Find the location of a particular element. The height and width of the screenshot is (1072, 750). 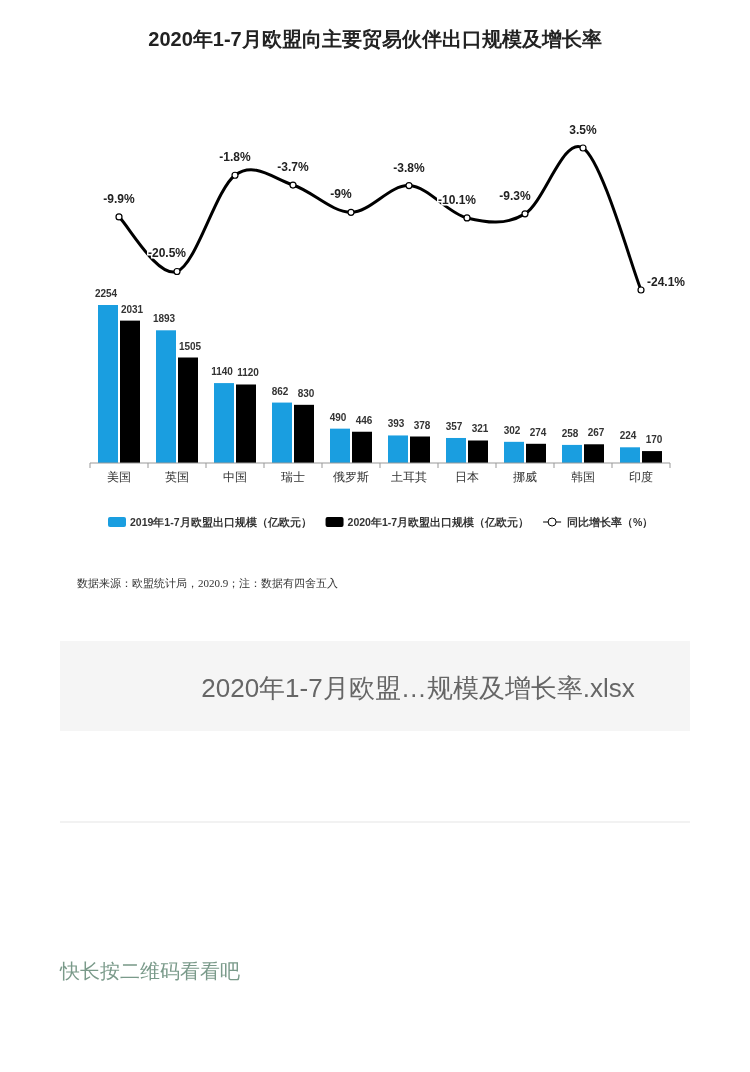

data-label: -3.8% is located at coordinates (409, 167).